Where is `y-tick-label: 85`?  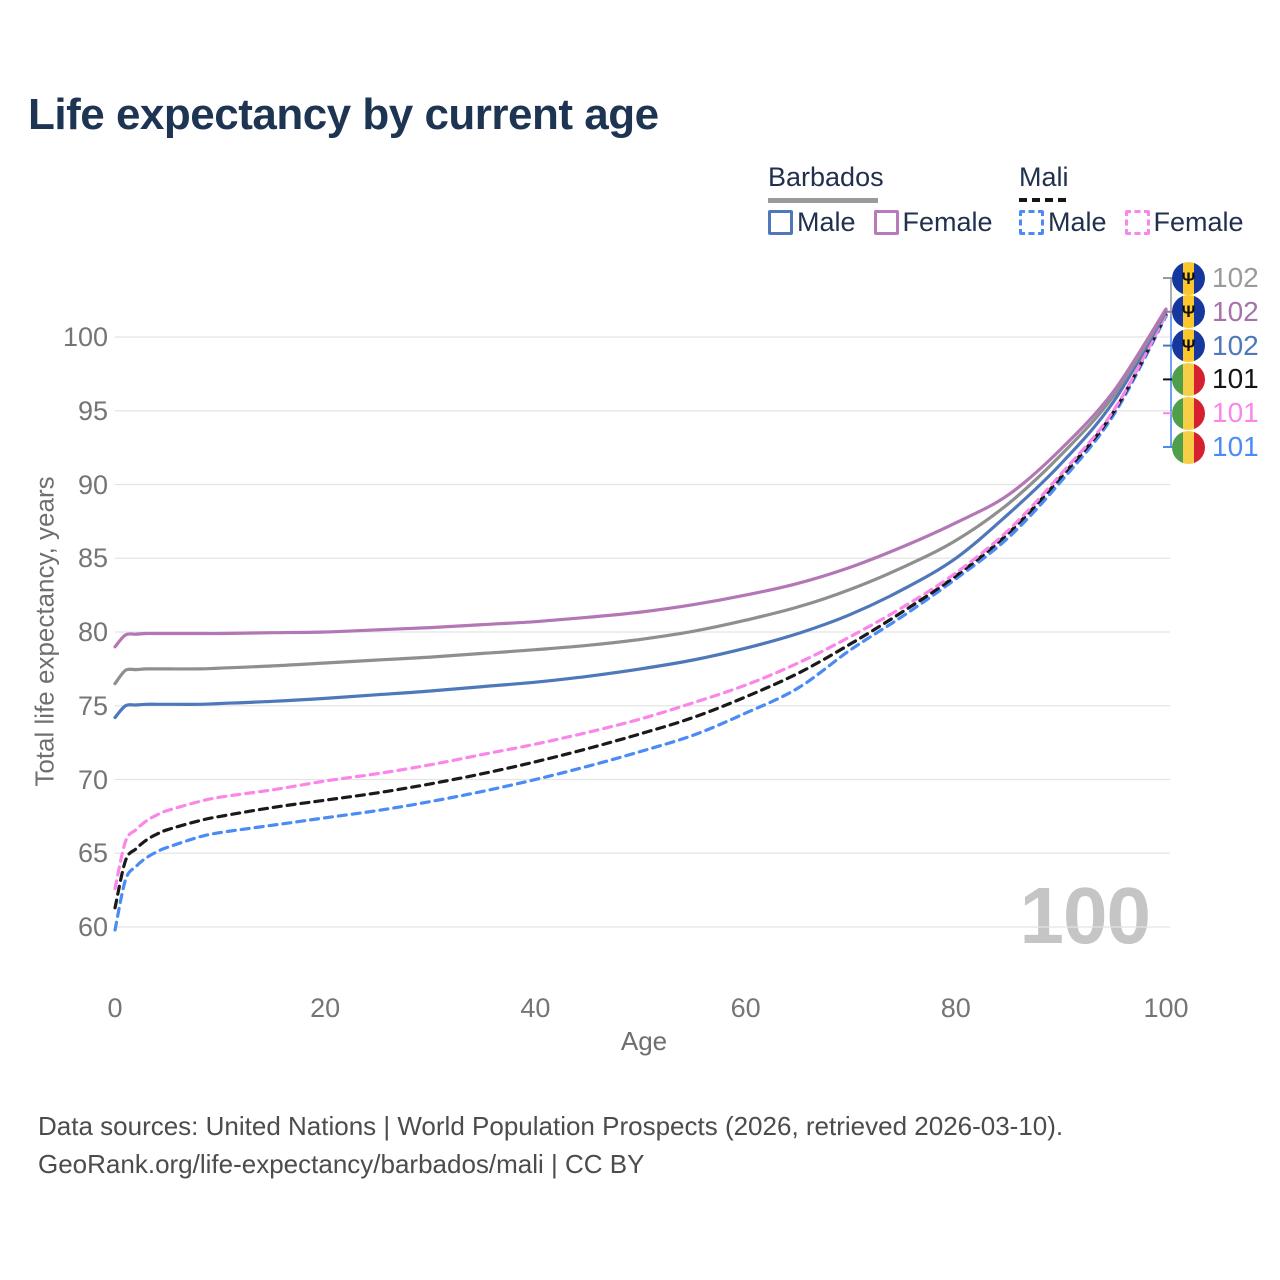 y-tick-label: 85 is located at coordinates (92, 558).